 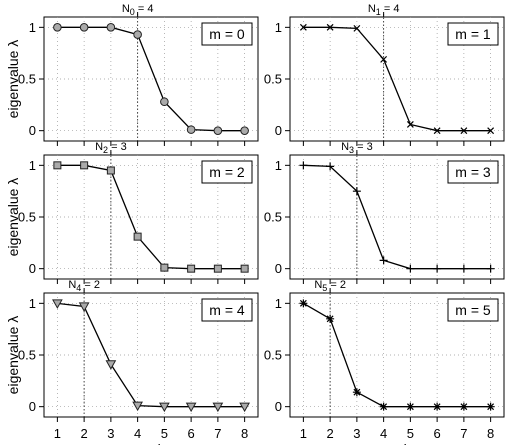 I want to click on panel-label: m = 0, so click(x=227, y=34).